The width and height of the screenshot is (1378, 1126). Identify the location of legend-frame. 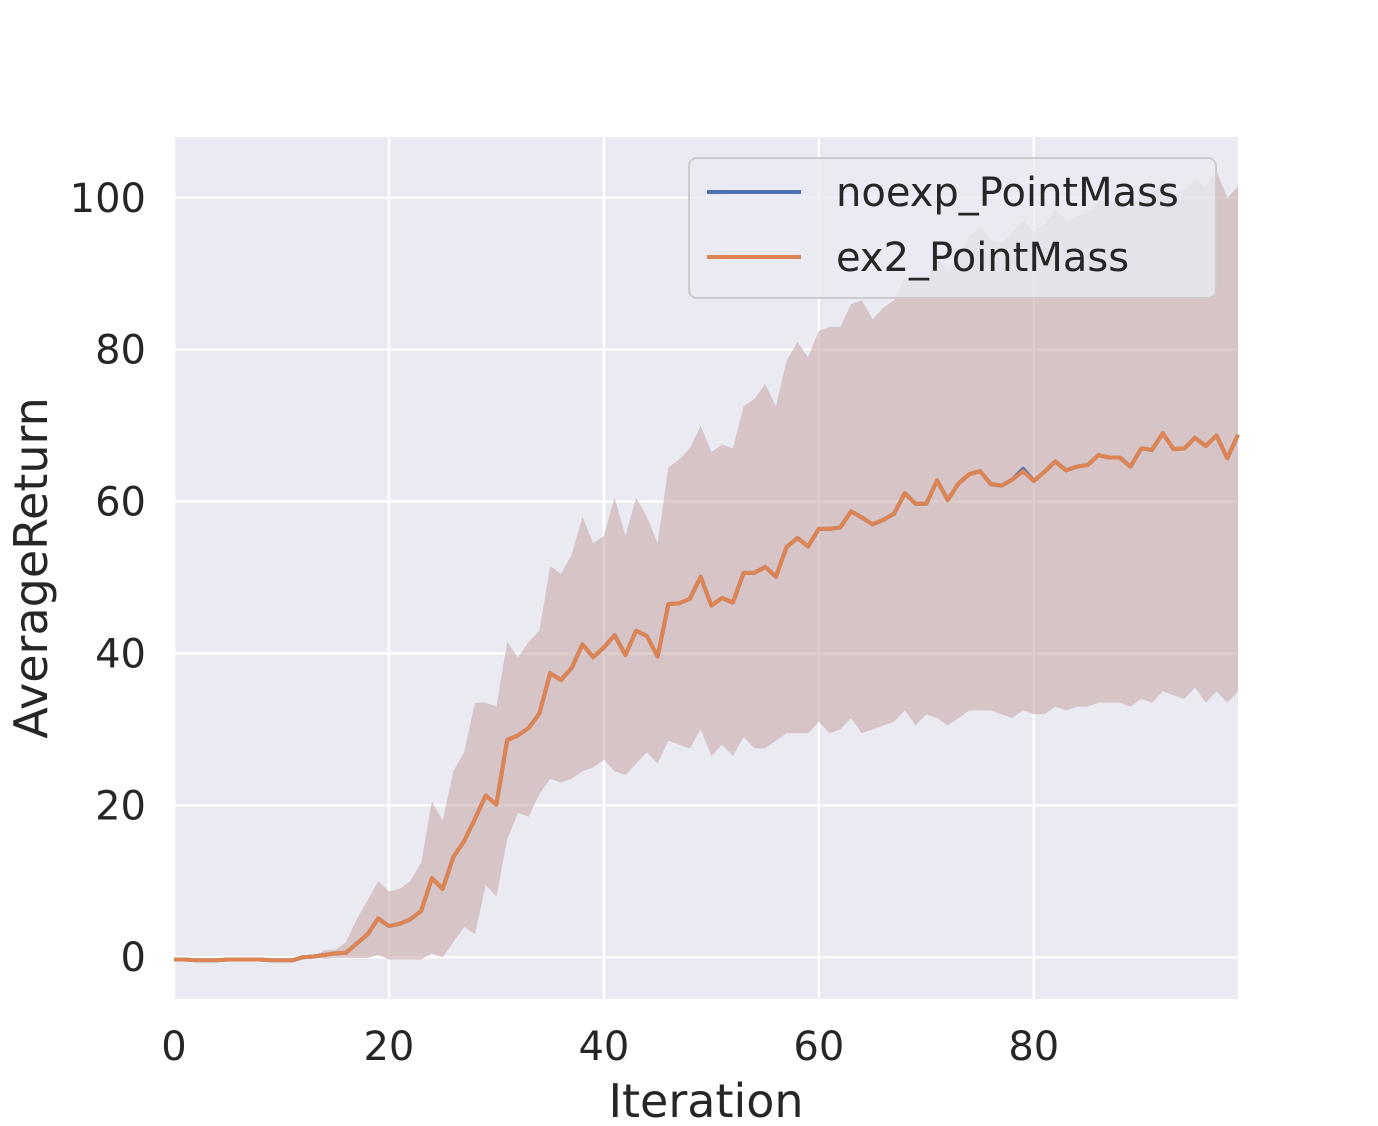
(952, 228).